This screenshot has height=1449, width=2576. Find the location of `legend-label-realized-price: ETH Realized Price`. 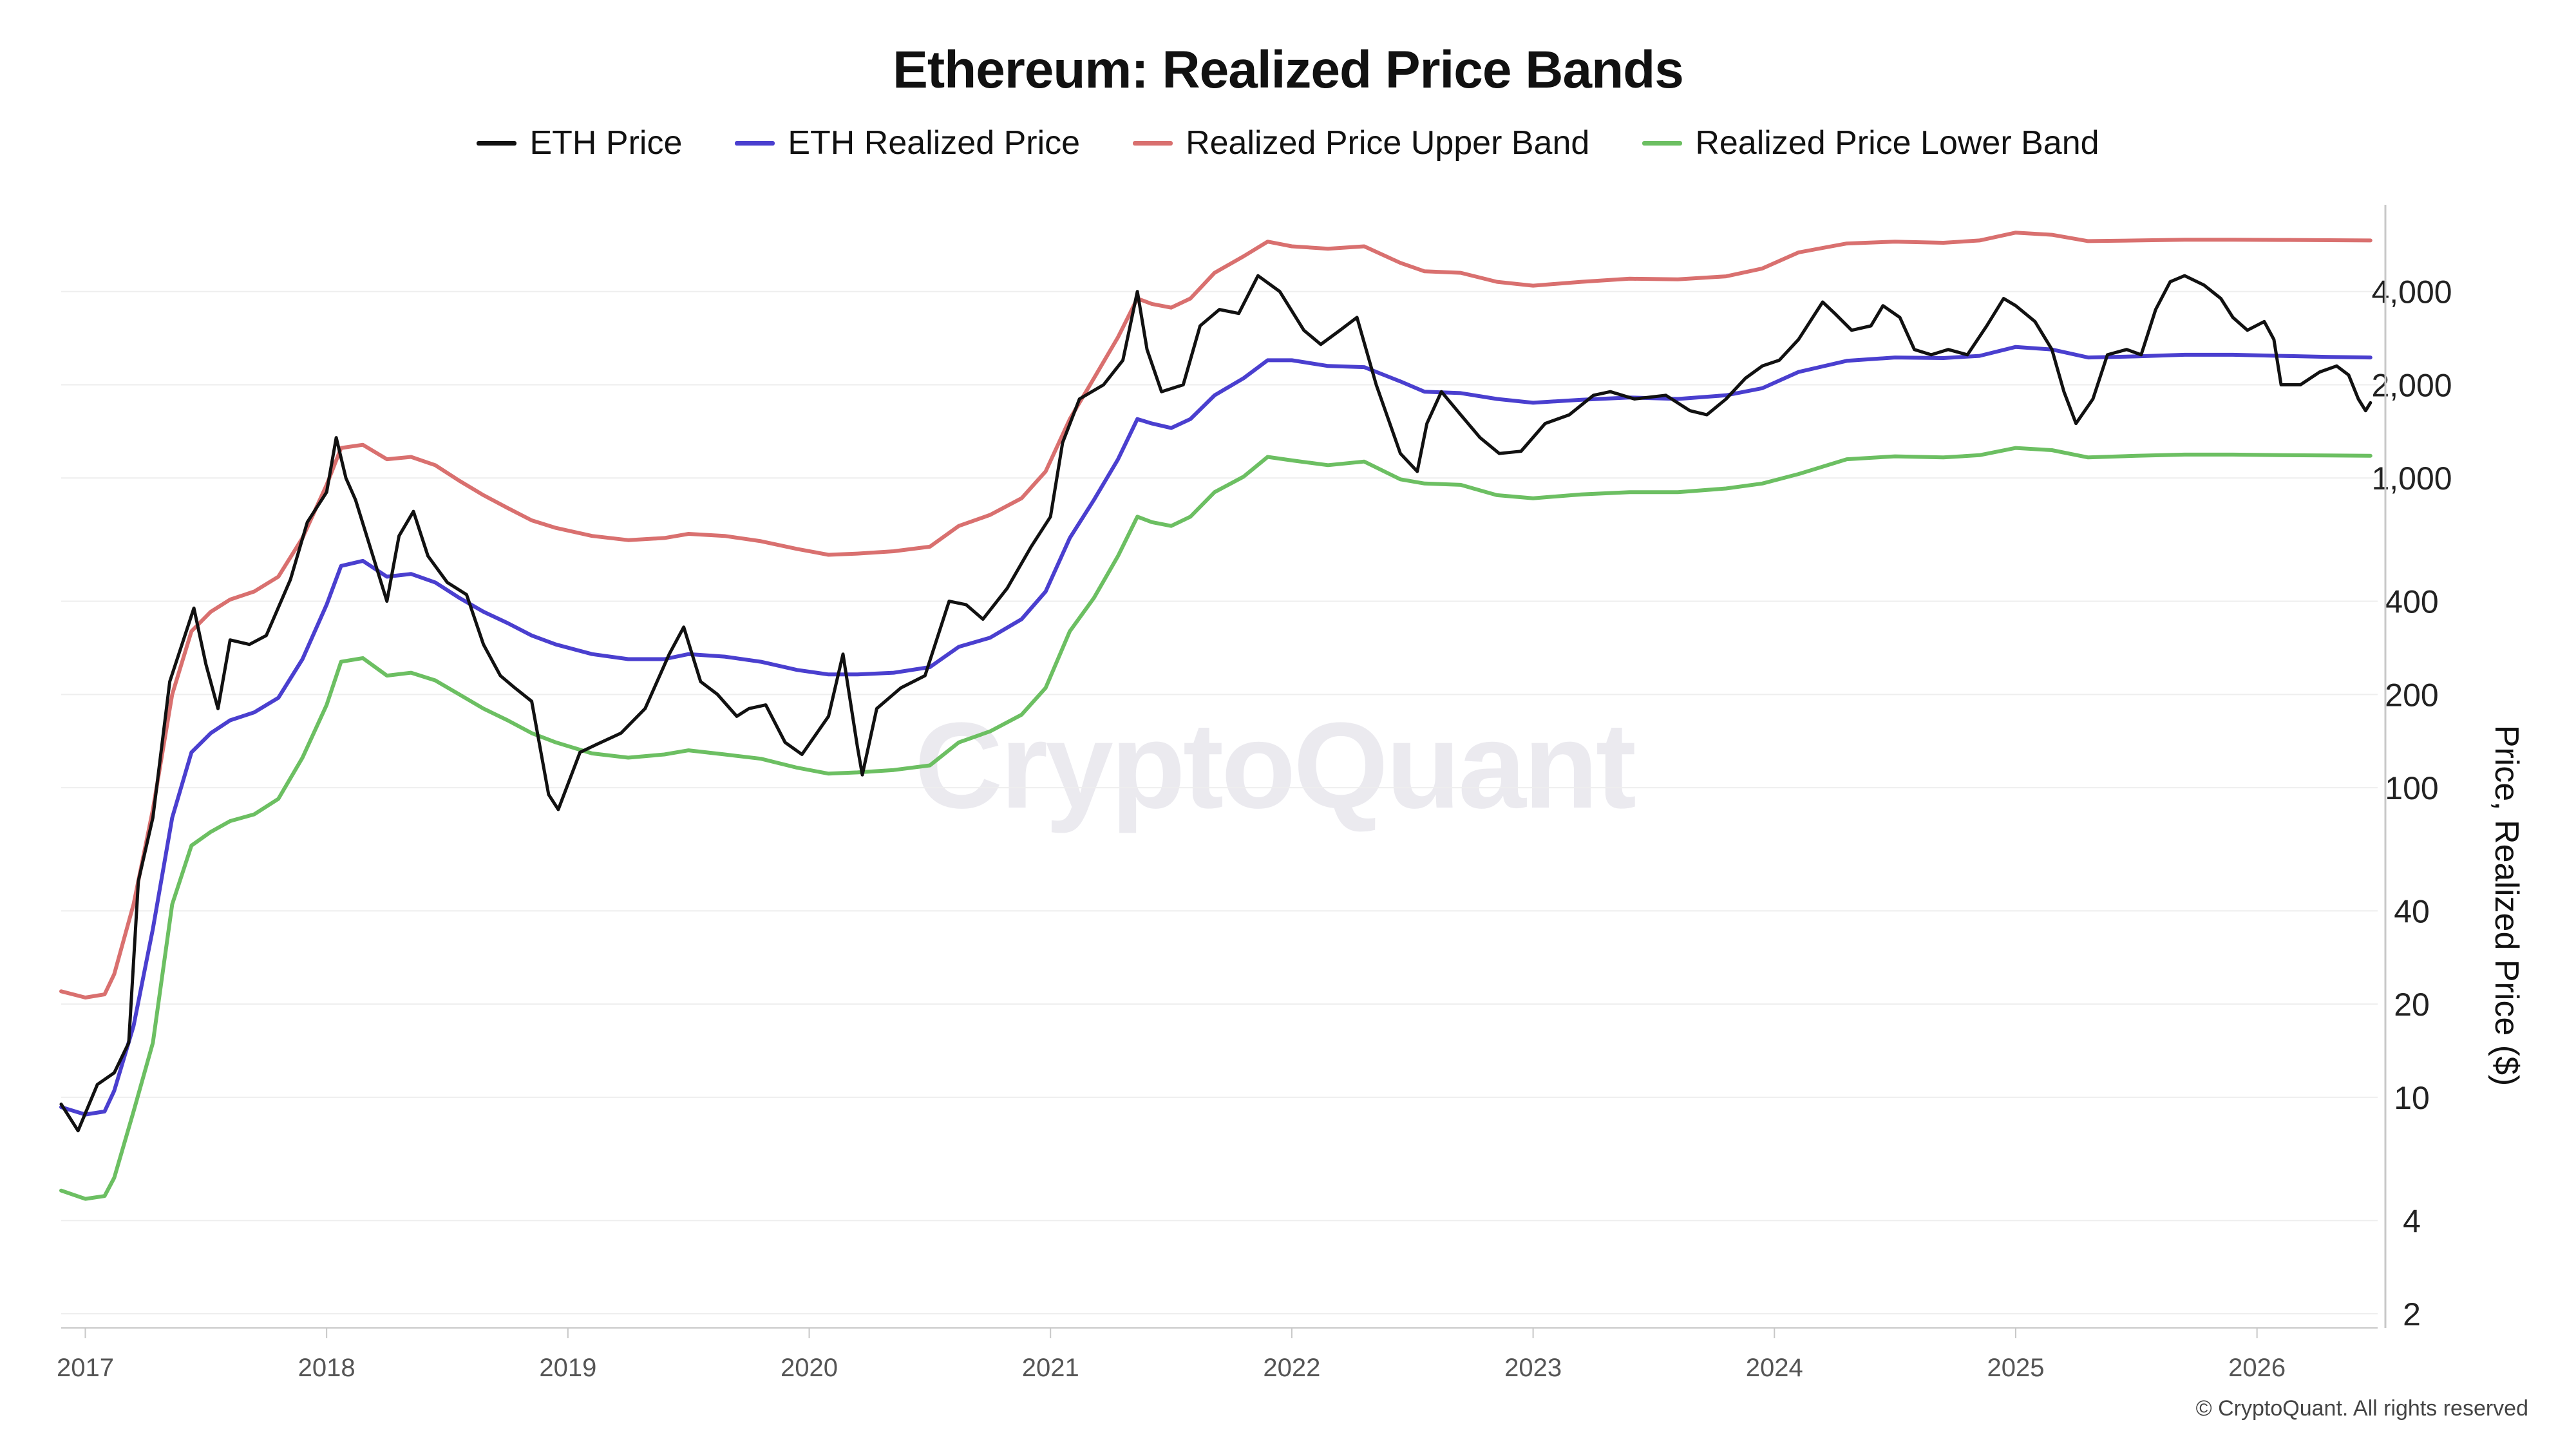

legend-label-realized-price: ETH Realized Price is located at coordinates (935, 143).